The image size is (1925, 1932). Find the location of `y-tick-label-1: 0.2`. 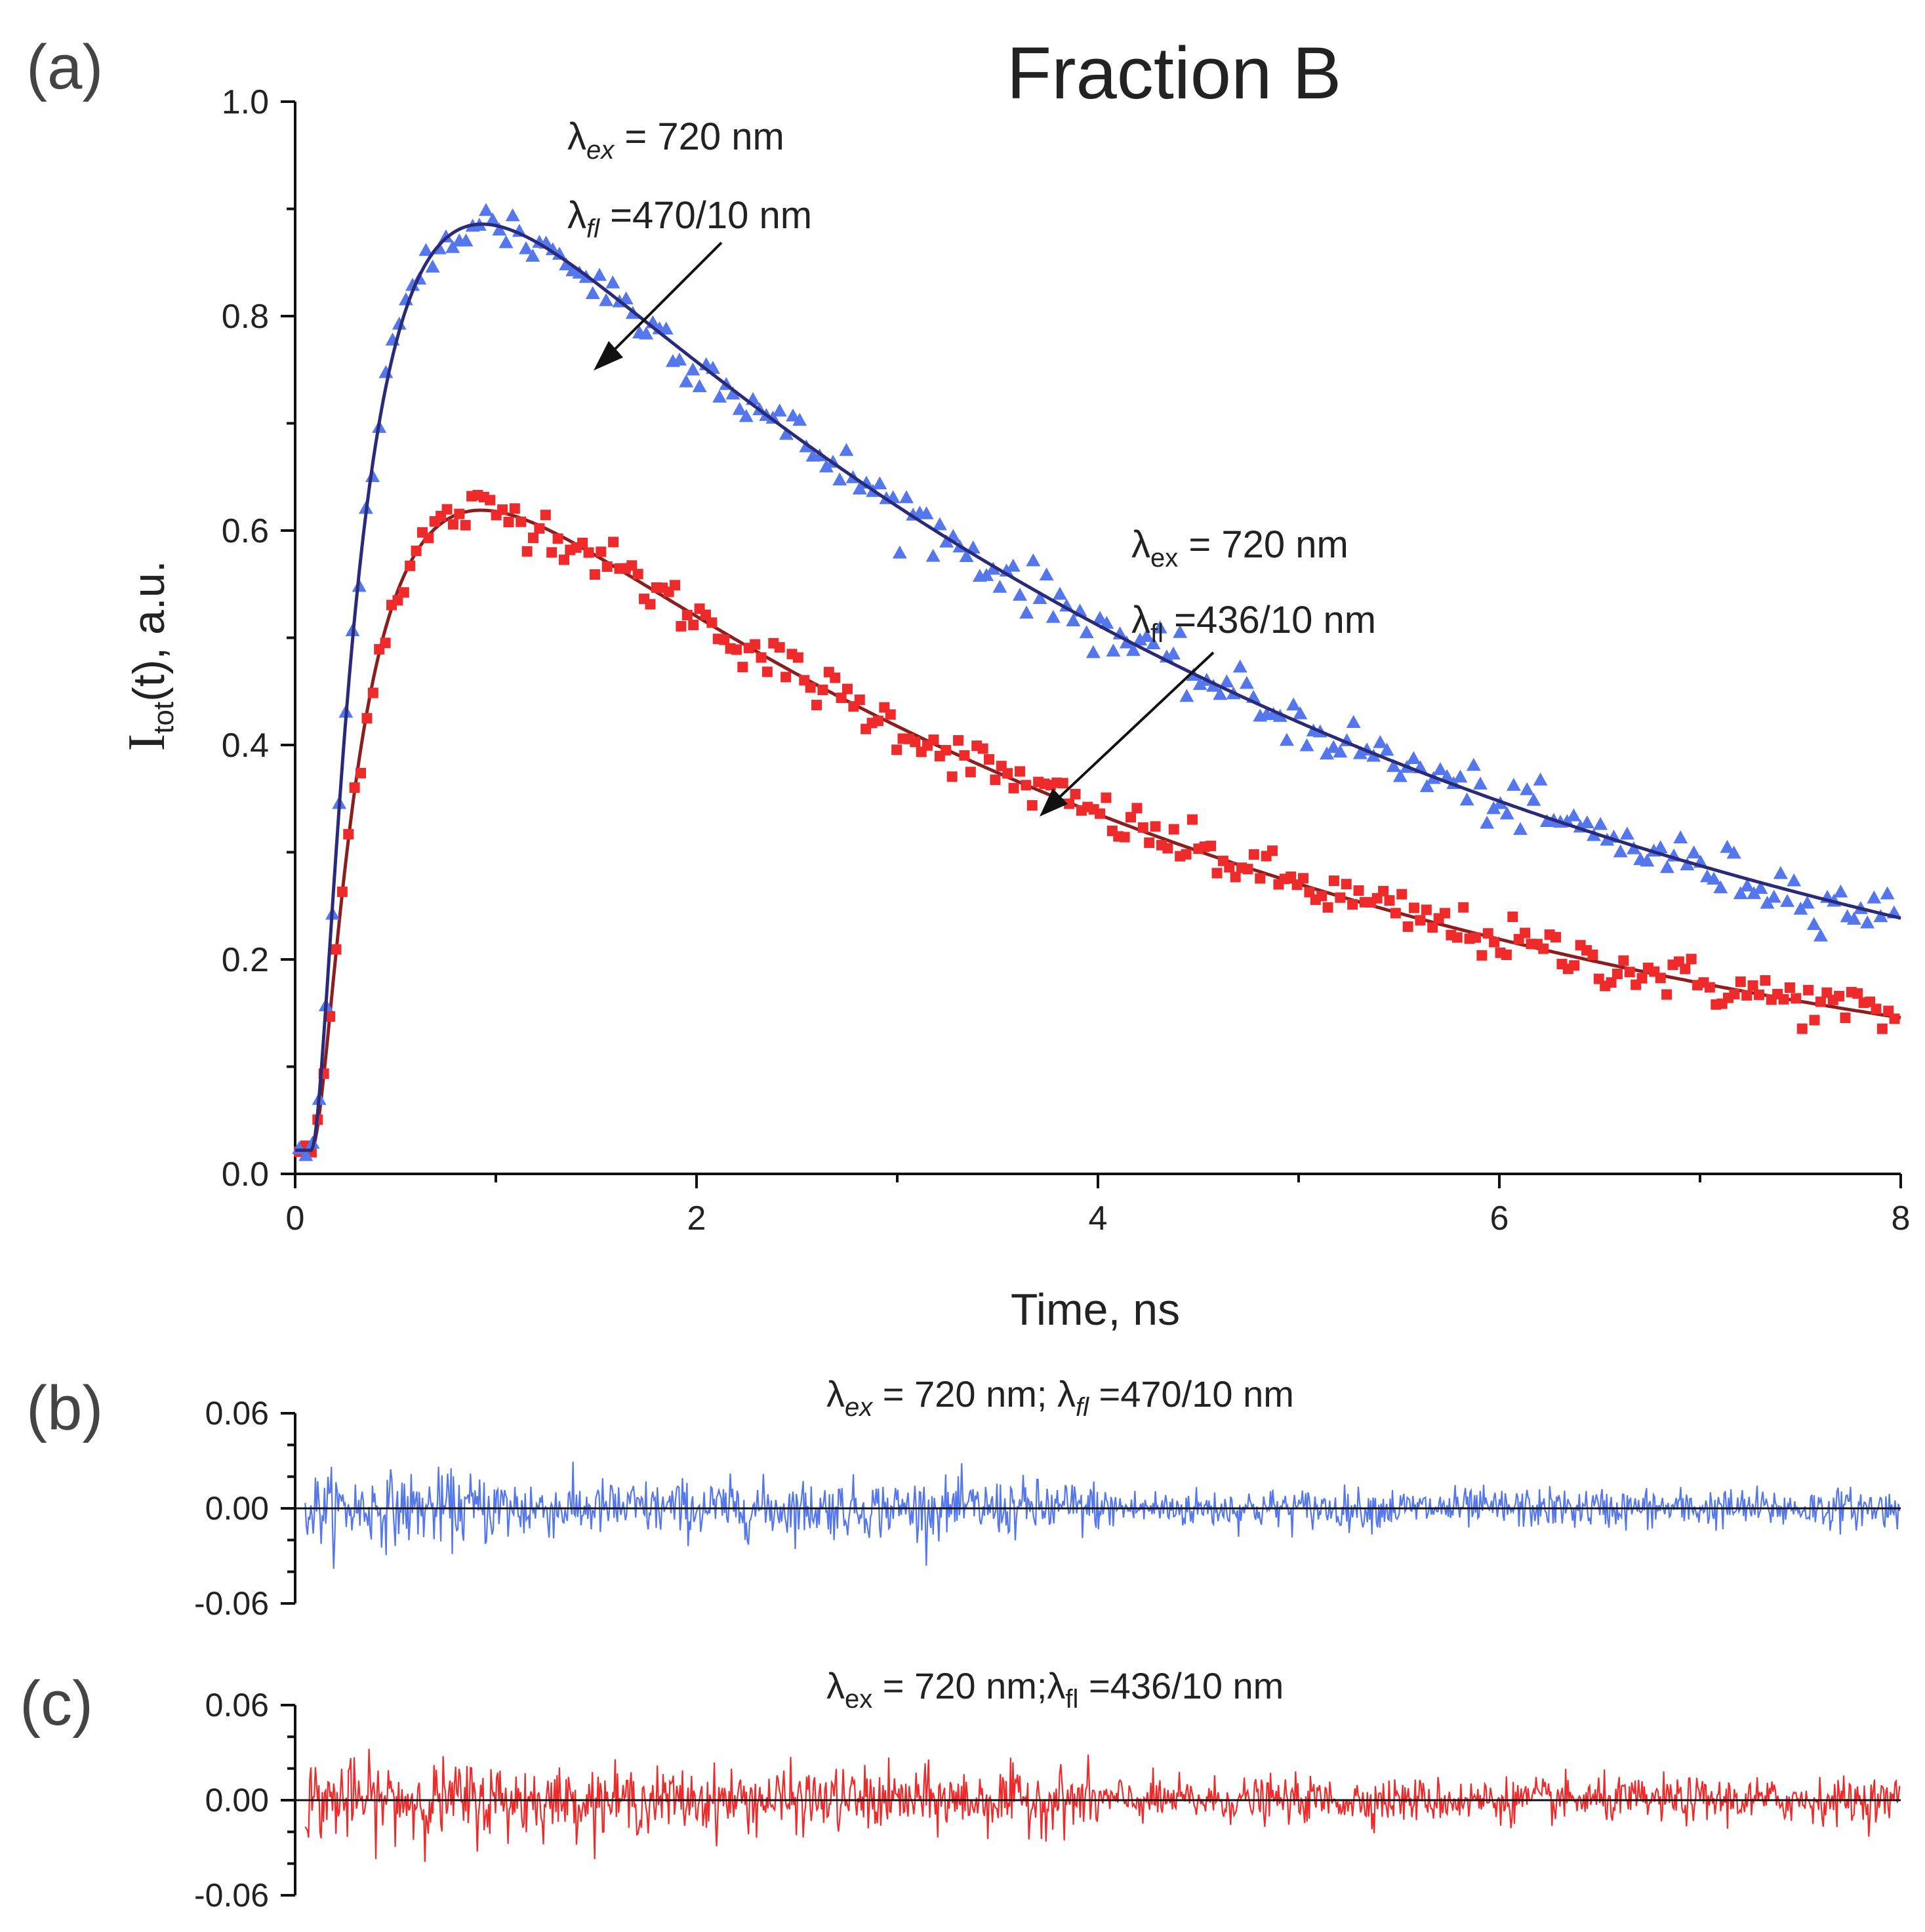

y-tick-label-1: 0.2 is located at coordinates (245, 960).